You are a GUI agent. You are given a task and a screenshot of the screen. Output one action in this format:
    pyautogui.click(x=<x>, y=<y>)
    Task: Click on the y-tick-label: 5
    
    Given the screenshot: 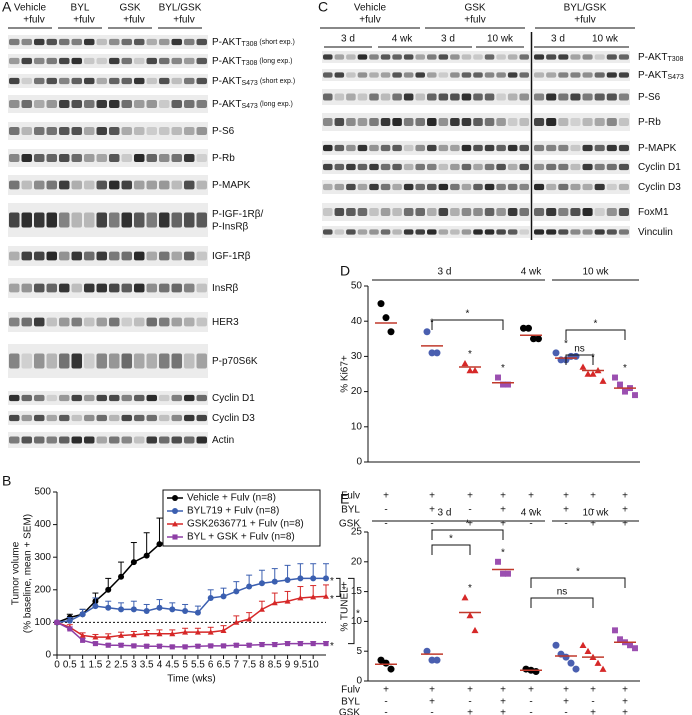 What is the action you would take?
    pyautogui.click(x=359, y=651)
    